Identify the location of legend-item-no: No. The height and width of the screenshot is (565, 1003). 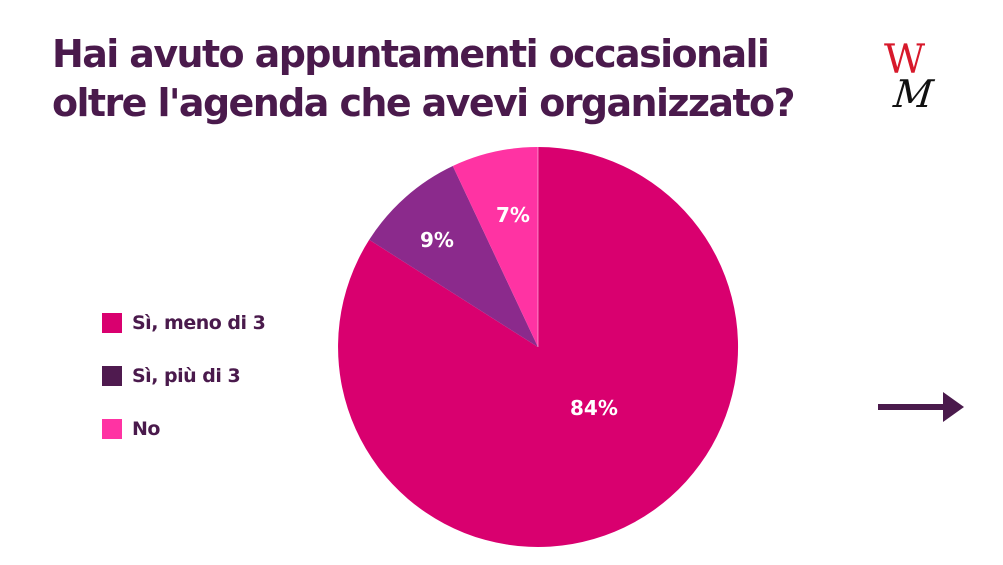
(183, 429).